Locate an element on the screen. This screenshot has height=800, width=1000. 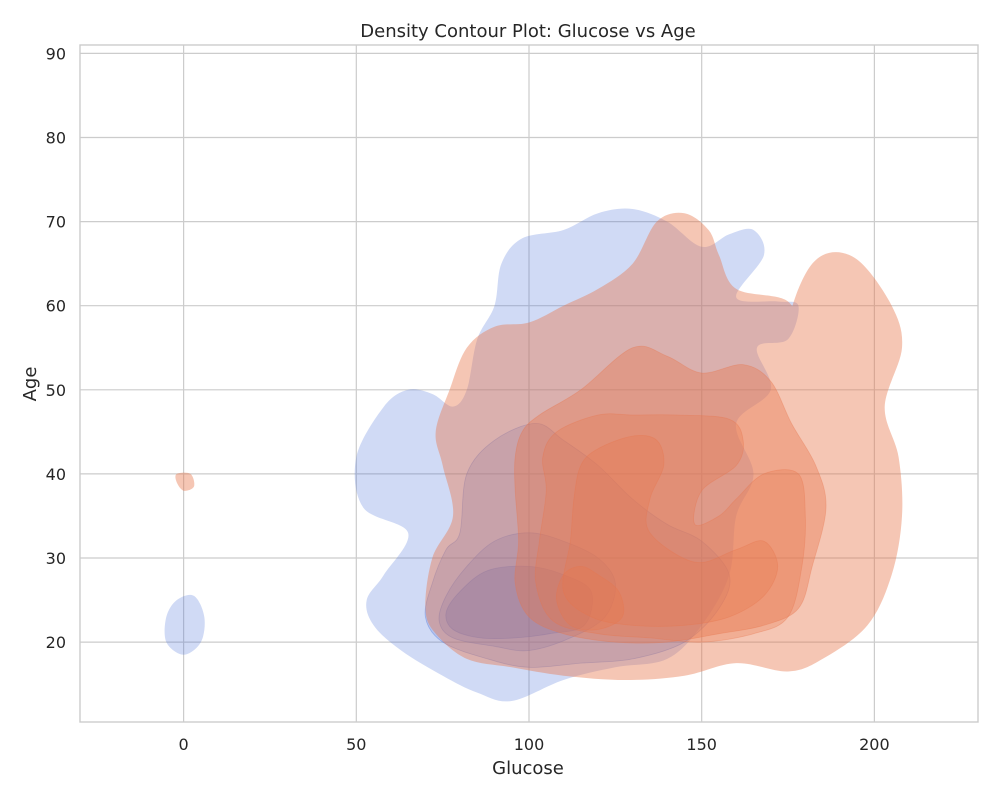
y-tick-label: 50 is located at coordinates (56, 390).